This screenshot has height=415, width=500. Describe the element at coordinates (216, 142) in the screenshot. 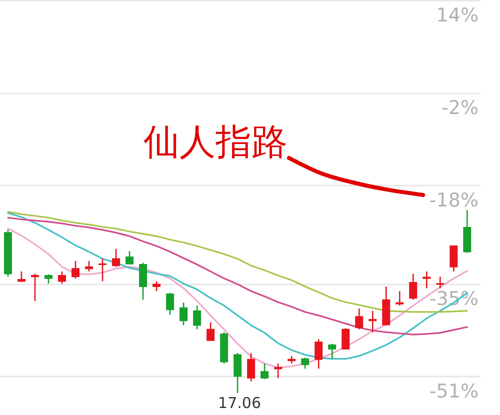

I see `annotation: 仙人指路` at that location.